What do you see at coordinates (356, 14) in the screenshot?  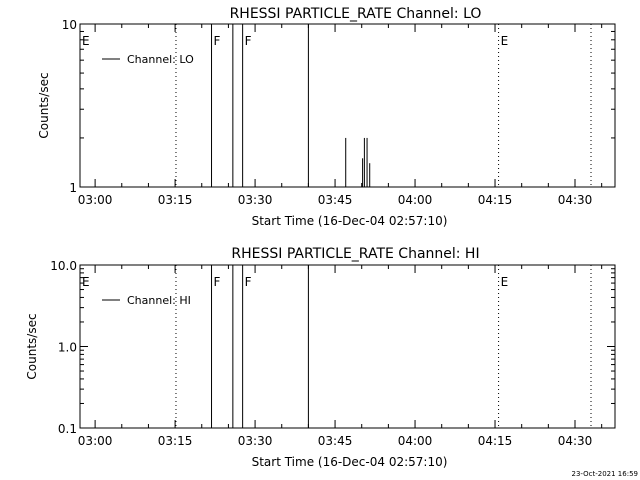 I see `chart-title: RHESSI PARTICLE_RATE Channel: LO` at bounding box center [356, 14].